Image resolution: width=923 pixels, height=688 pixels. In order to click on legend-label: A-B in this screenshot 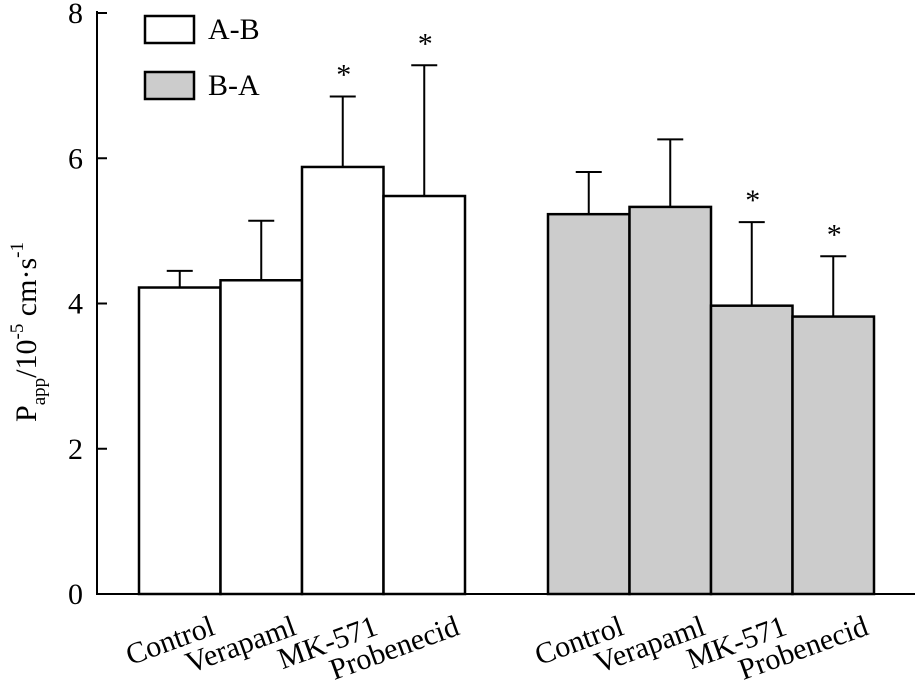, I will do `click(234, 29)`.